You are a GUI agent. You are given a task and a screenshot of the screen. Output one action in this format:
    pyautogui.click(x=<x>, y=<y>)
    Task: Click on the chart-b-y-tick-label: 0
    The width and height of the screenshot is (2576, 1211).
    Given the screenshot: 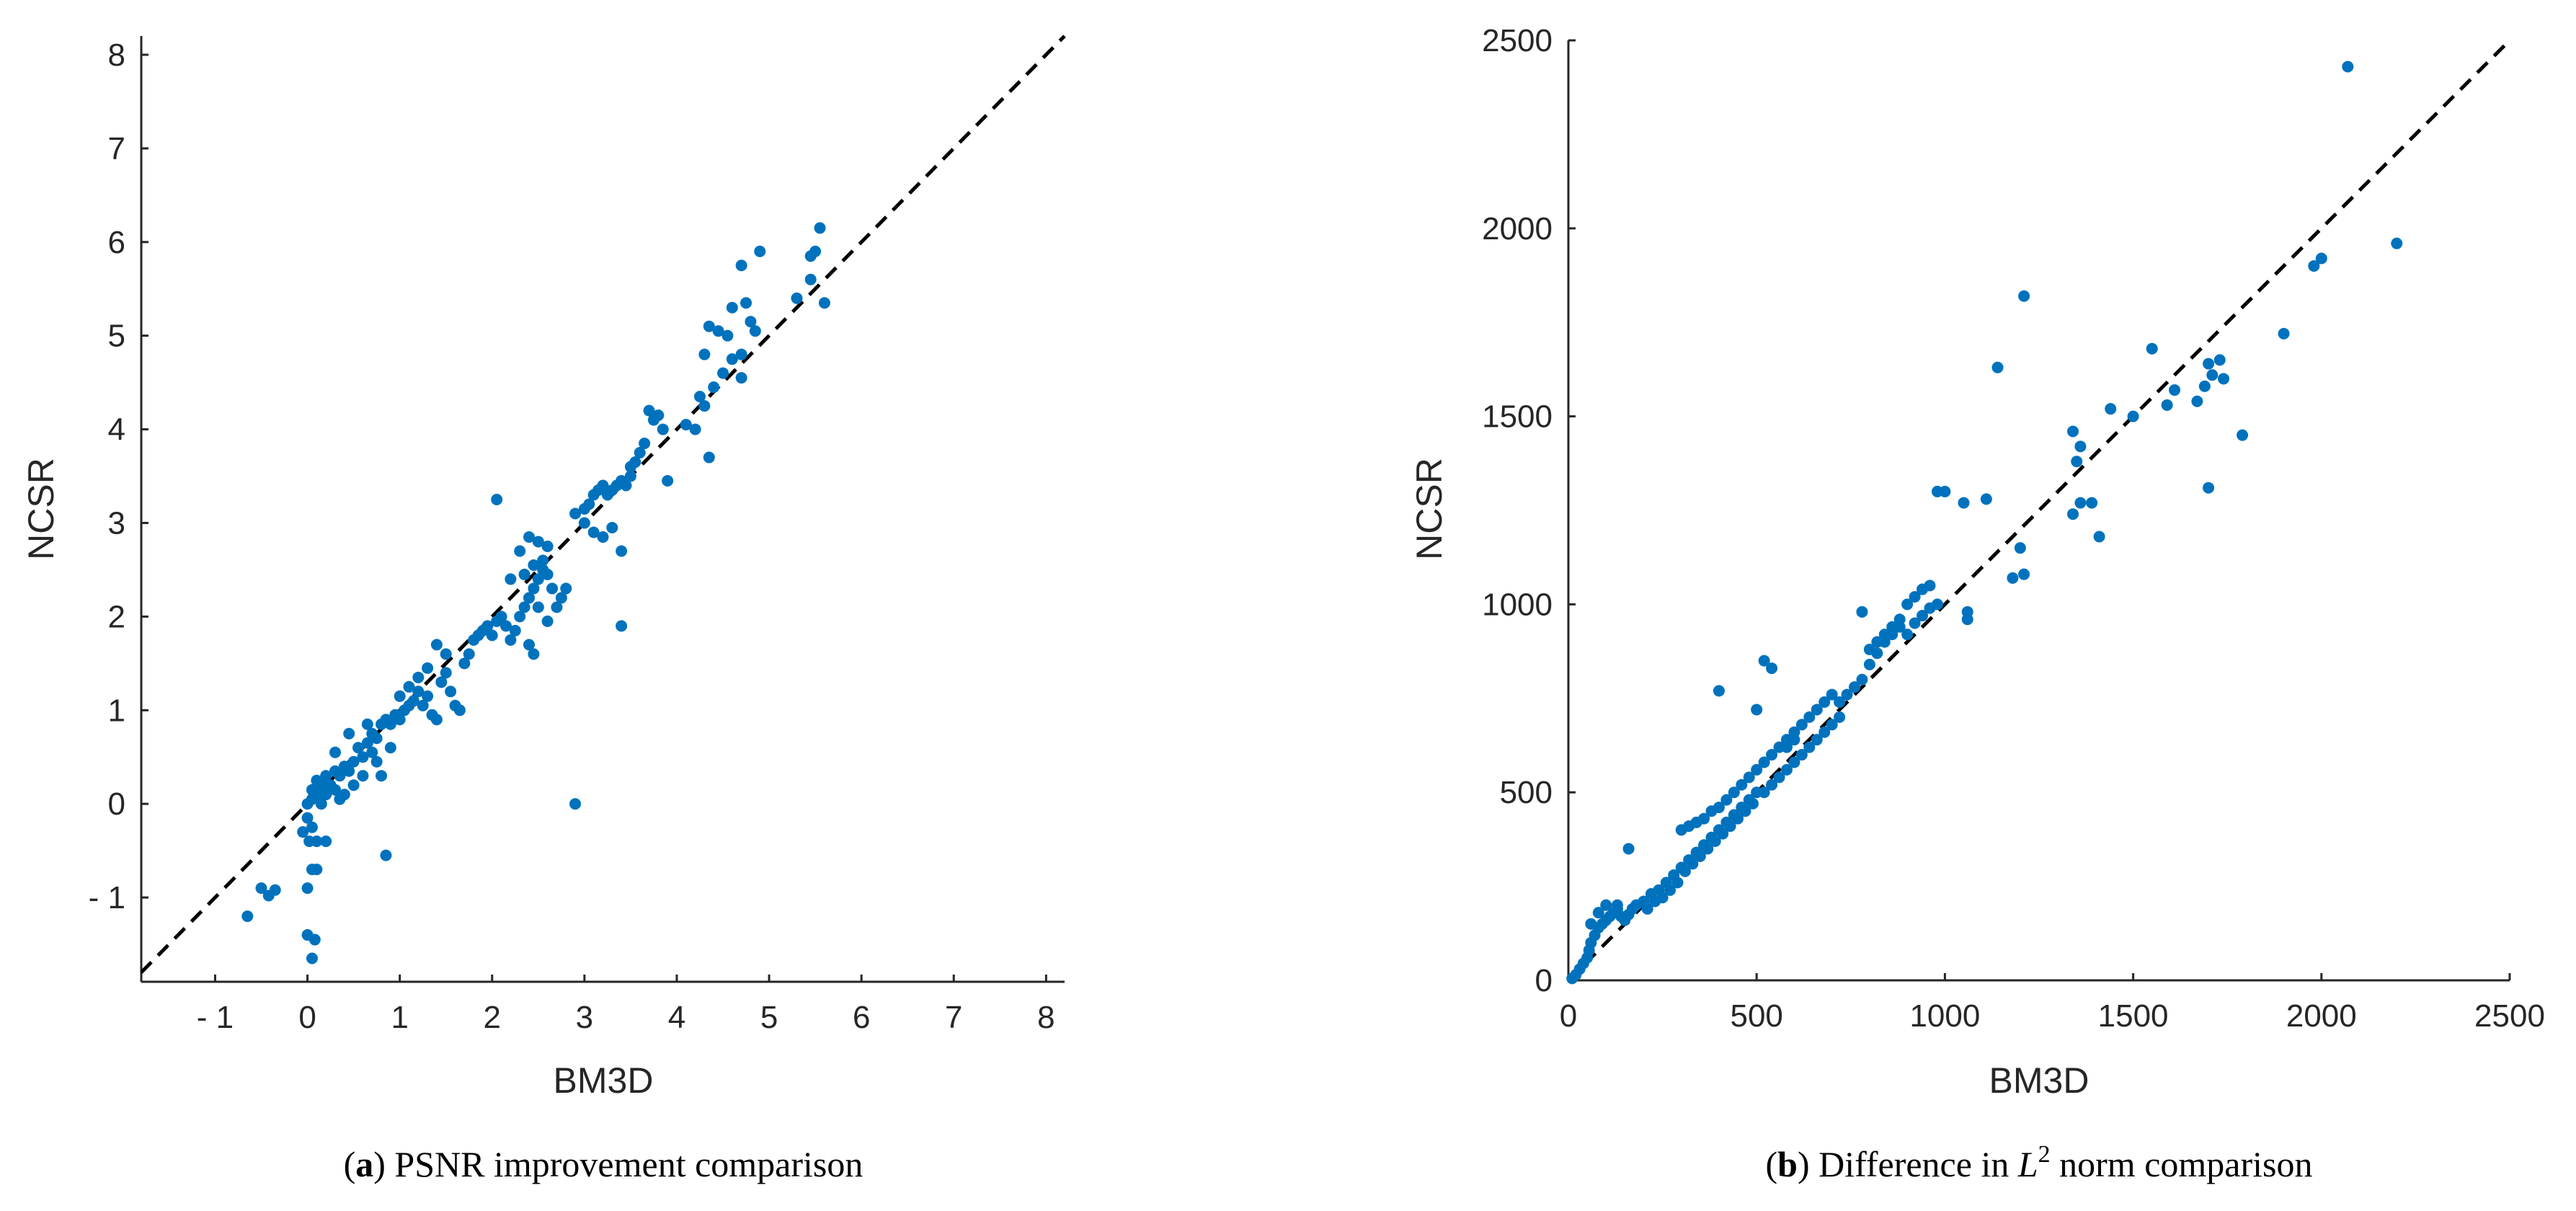 What is the action you would take?
    pyautogui.click(x=1544, y=980)
    